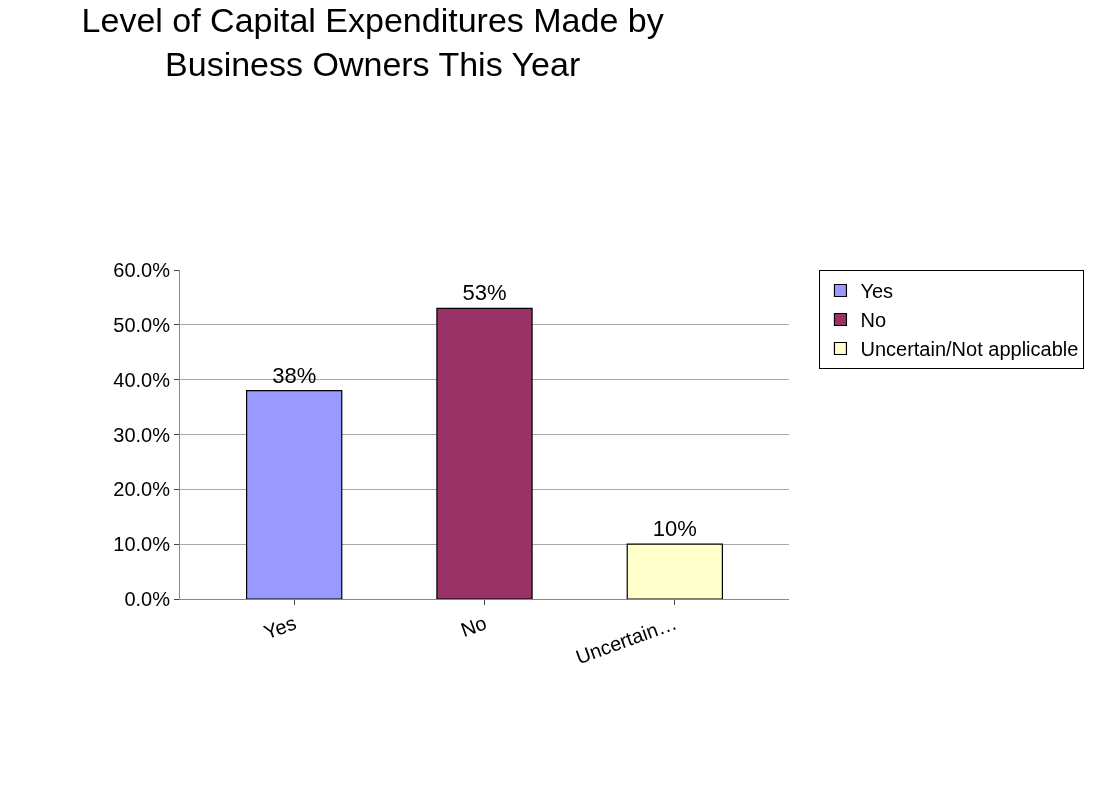 The image size is (1096, 789). Describe the element at coordinates (294, 375) in the screenshot. I see `data-label: 38%` at that location.